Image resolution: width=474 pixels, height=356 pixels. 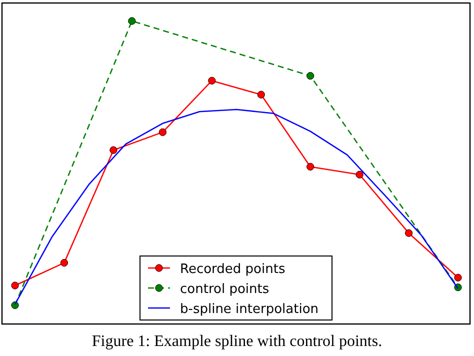 What do you see at coordinates (249, 309) in the screenshot?
I see `legend-label: b-spline interpolation` at bounding box center [249, 309].